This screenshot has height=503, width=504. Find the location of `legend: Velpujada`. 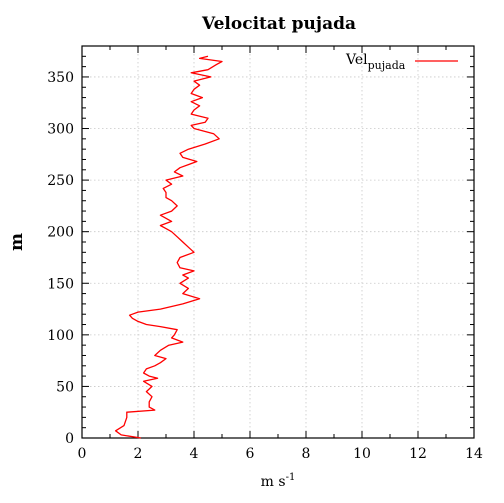

legend: Velpujada is located at coordinates (401, 62).